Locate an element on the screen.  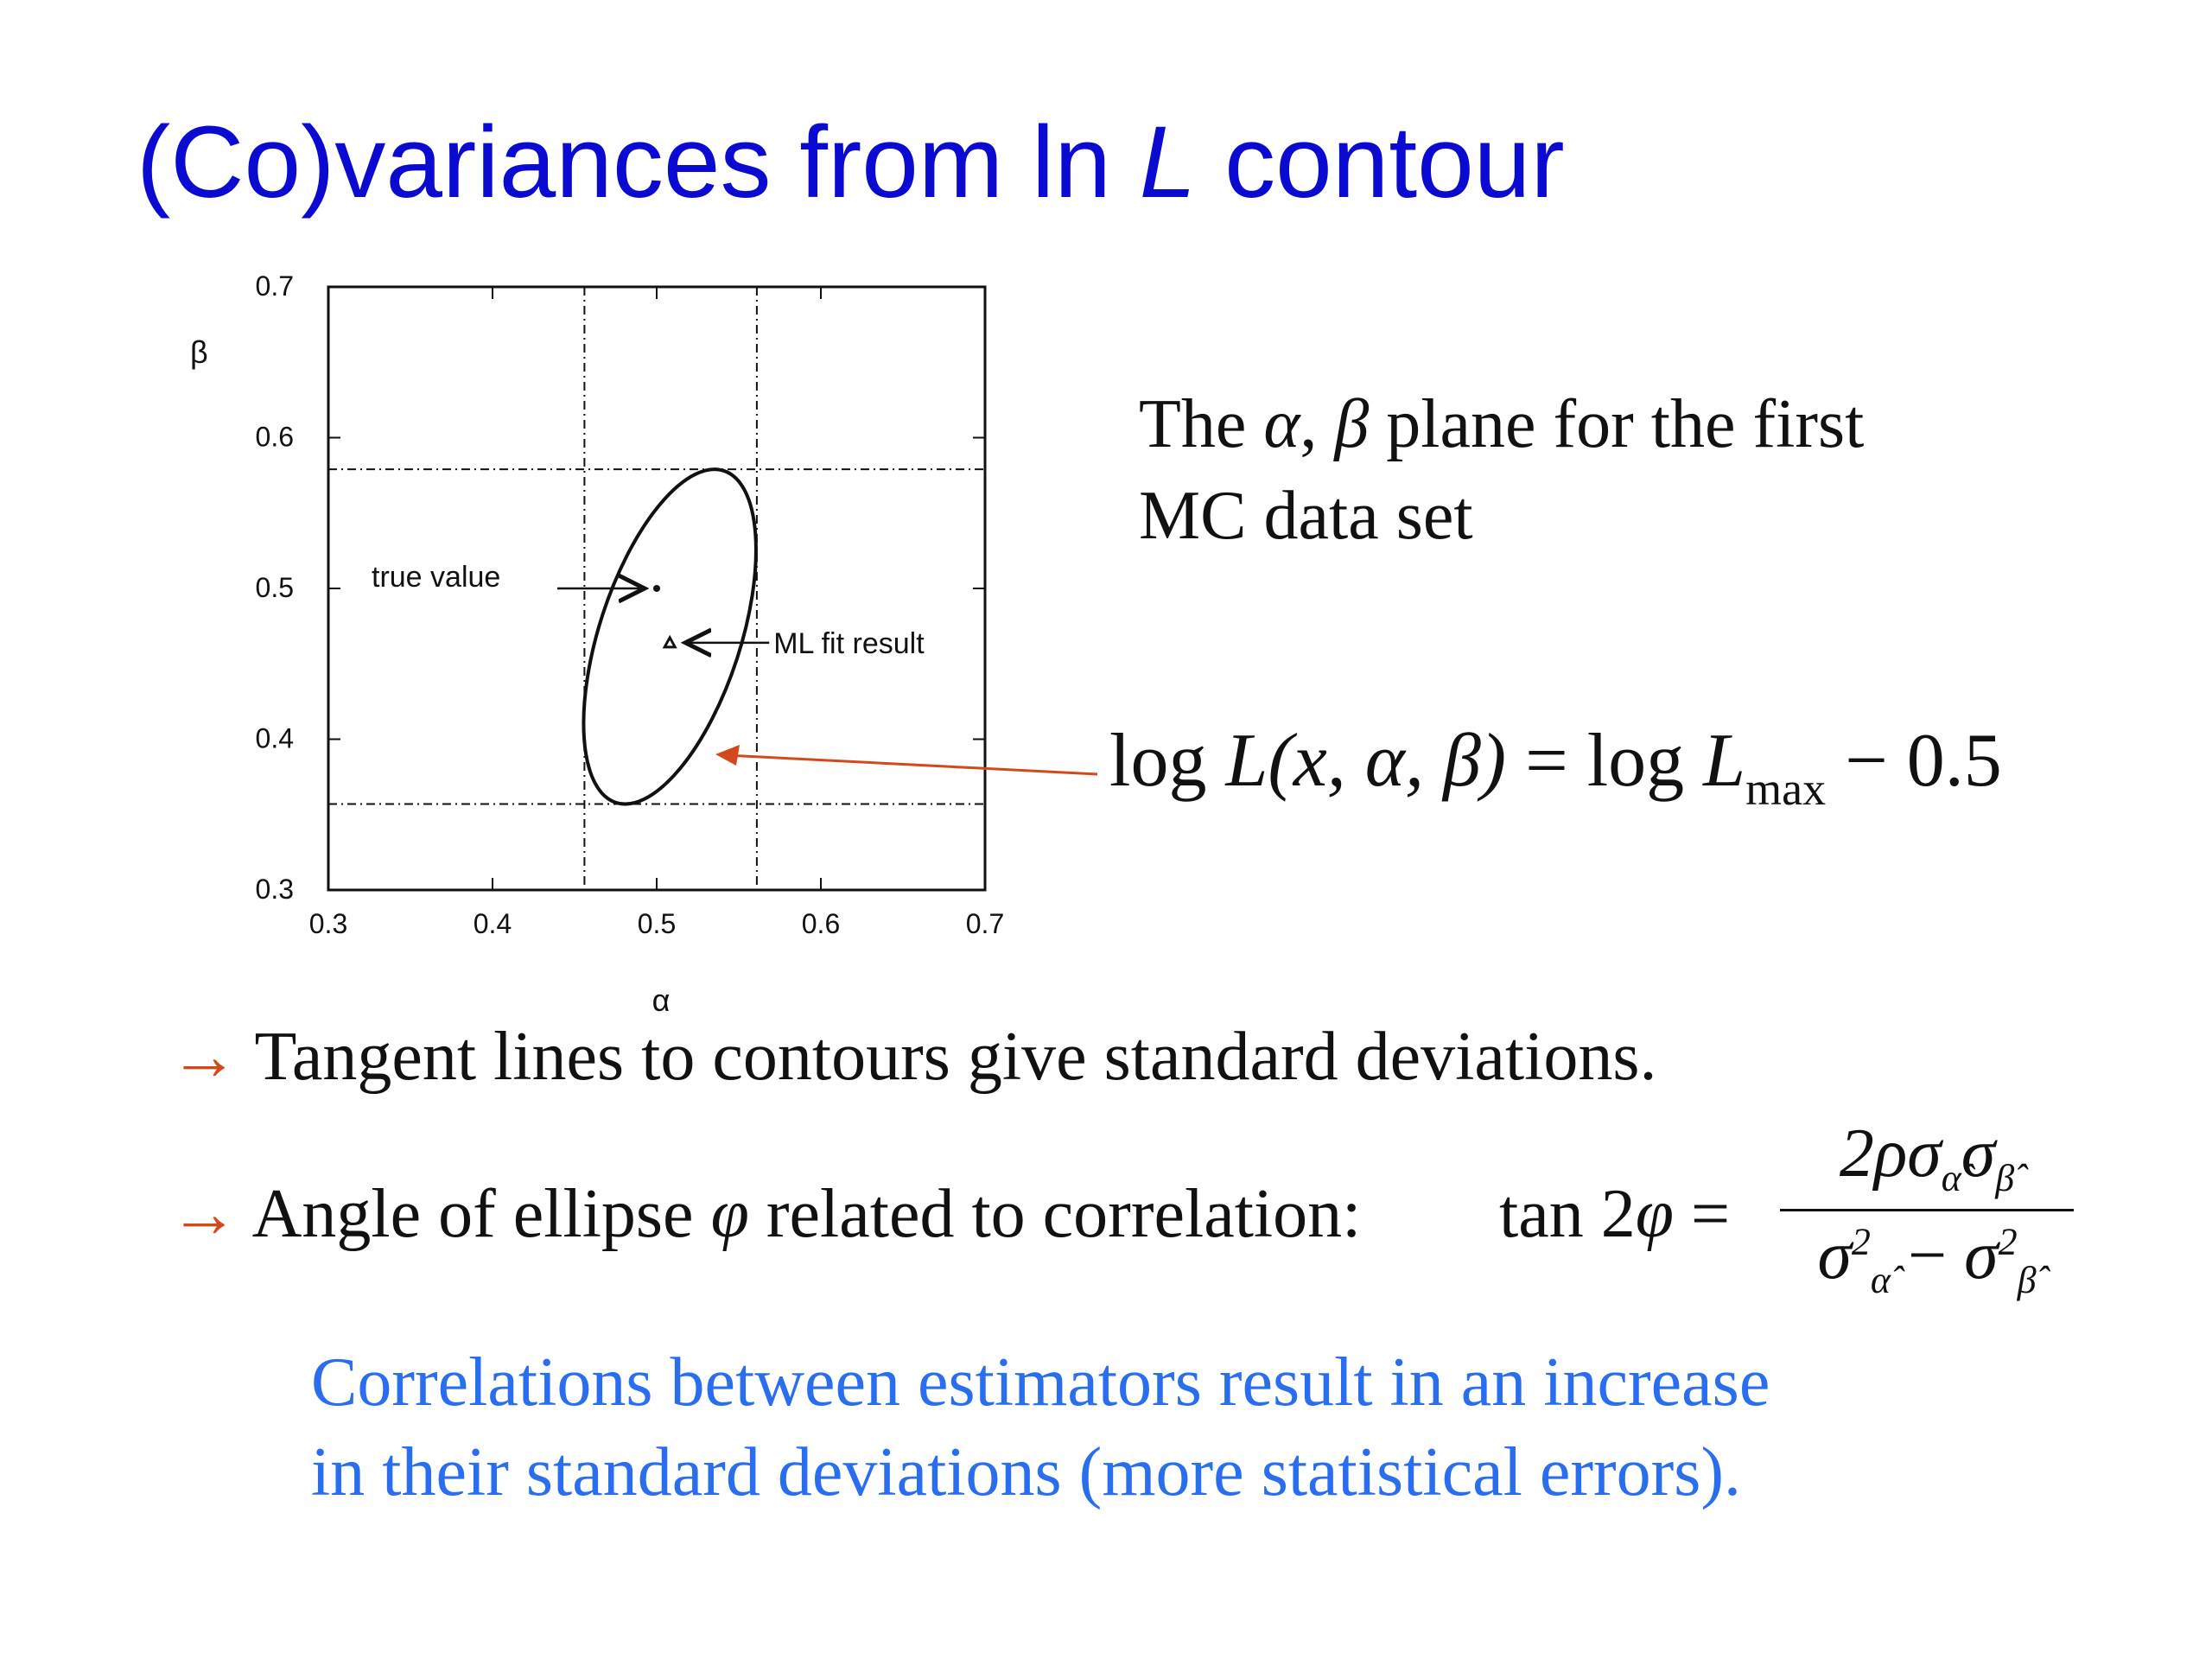
axis-ticks: 0.3 0.4 0.5 0.6 0.7 0.3 0.4 0.5 0.6 0.7 is located at coordinates (630, 604).